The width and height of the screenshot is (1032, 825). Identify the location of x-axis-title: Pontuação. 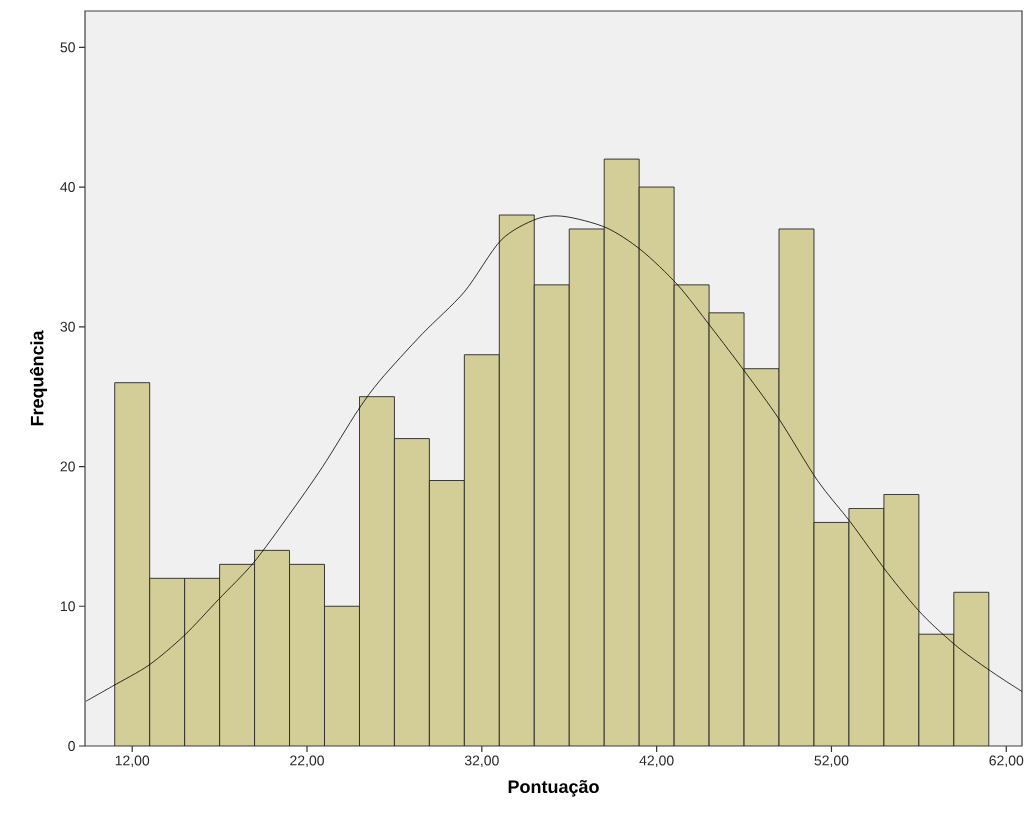
(553, 788).